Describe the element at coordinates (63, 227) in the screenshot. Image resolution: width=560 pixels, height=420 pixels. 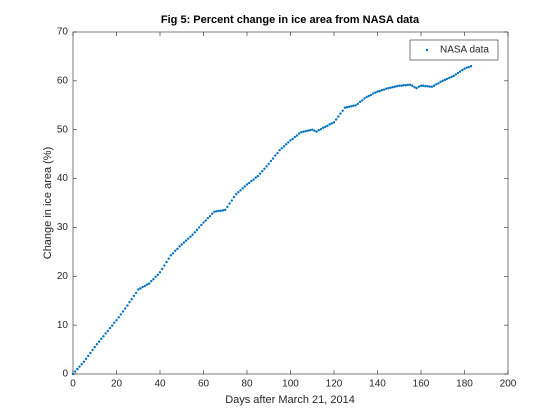
I see `y-tick-label: 30` at that location.